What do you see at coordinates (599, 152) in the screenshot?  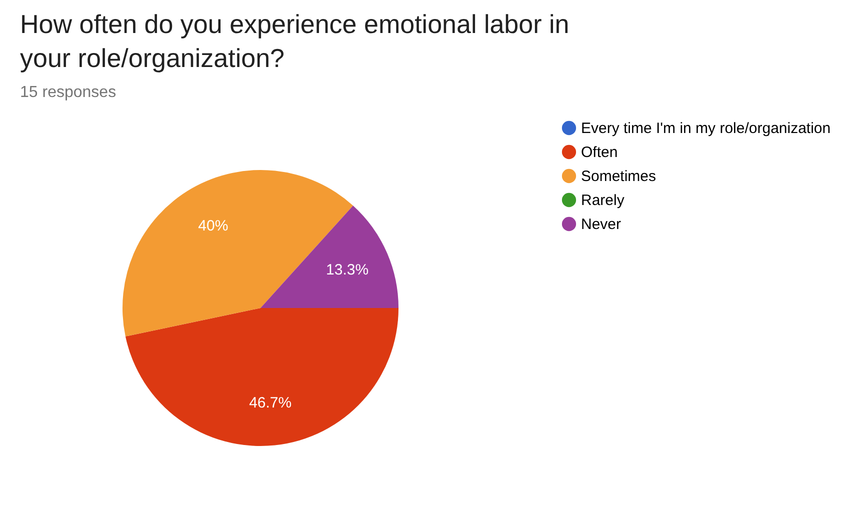 I see `legend-label: Often` at bounding box center [599, 152].